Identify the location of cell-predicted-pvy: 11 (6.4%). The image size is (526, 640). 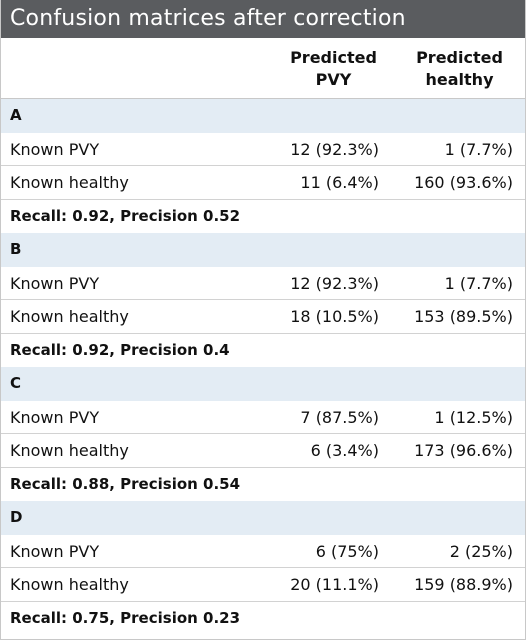
(339, 182).